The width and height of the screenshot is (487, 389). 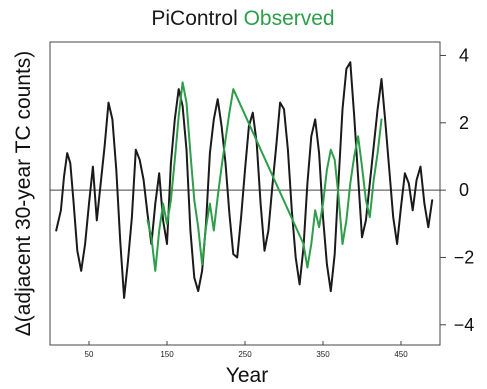 What do you see at coordinates (247, 375) in the screenshot?
I see `x-axis-title: Year` at bounding box center [247, 375].